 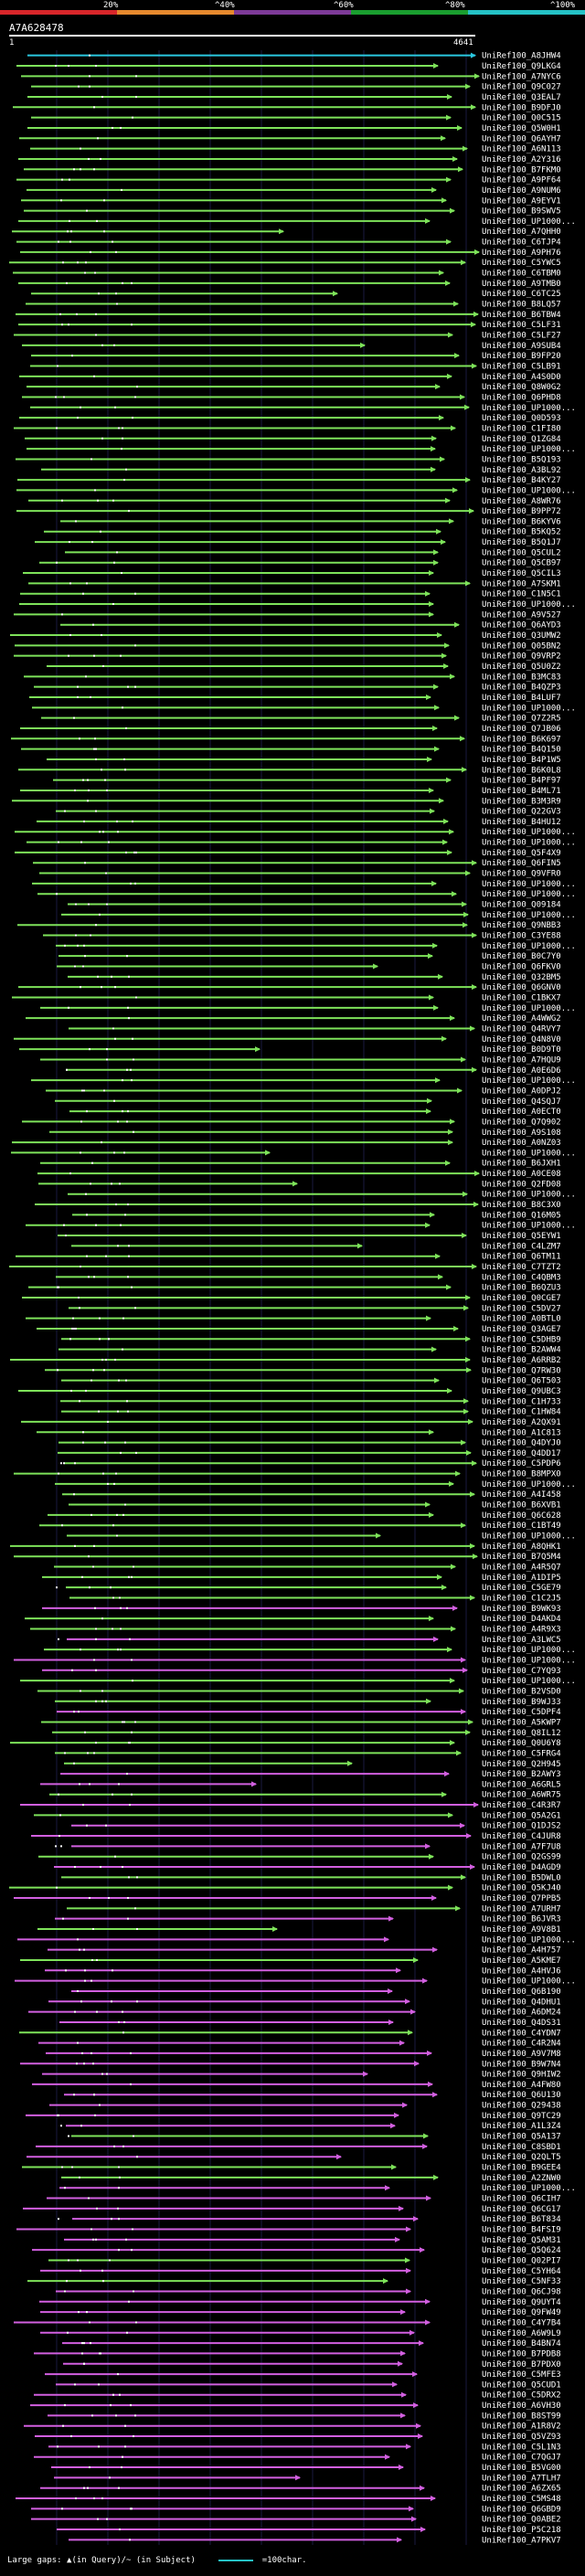 I want to click on hit-row: UniRef100_Q3UMW2, so click(x=285, y=636).